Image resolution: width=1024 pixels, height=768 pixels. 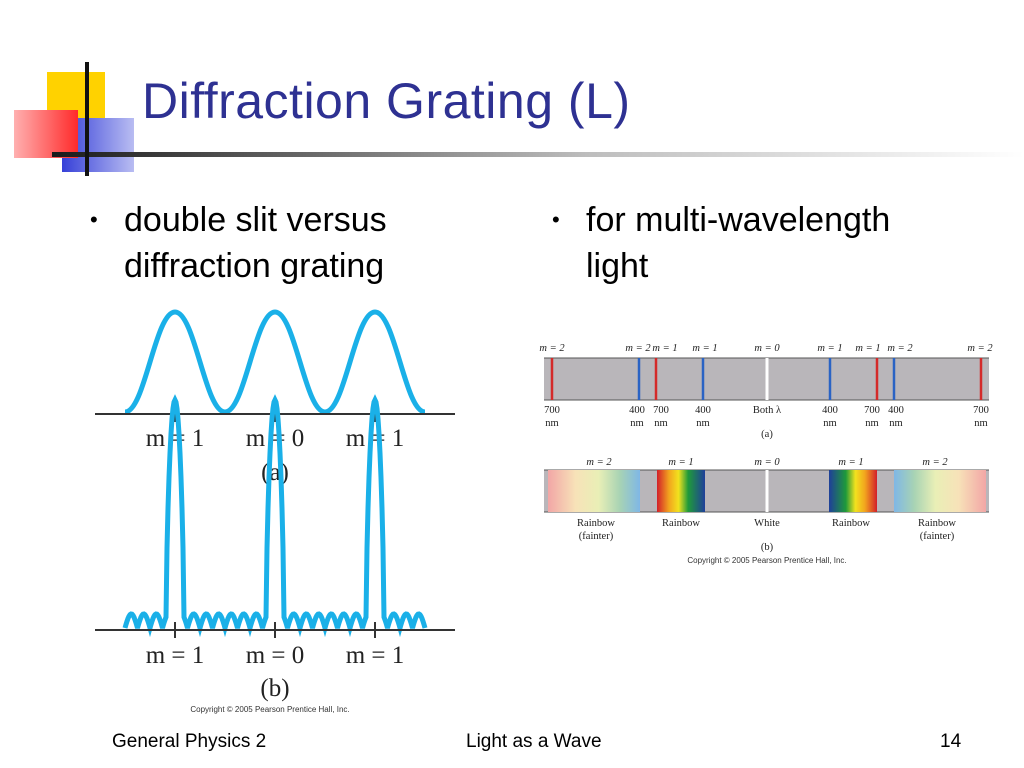 What do you see at coordinates (275, 362) in the screenshot?
I see `double-slit-curve` at bounding box center [275, 362].